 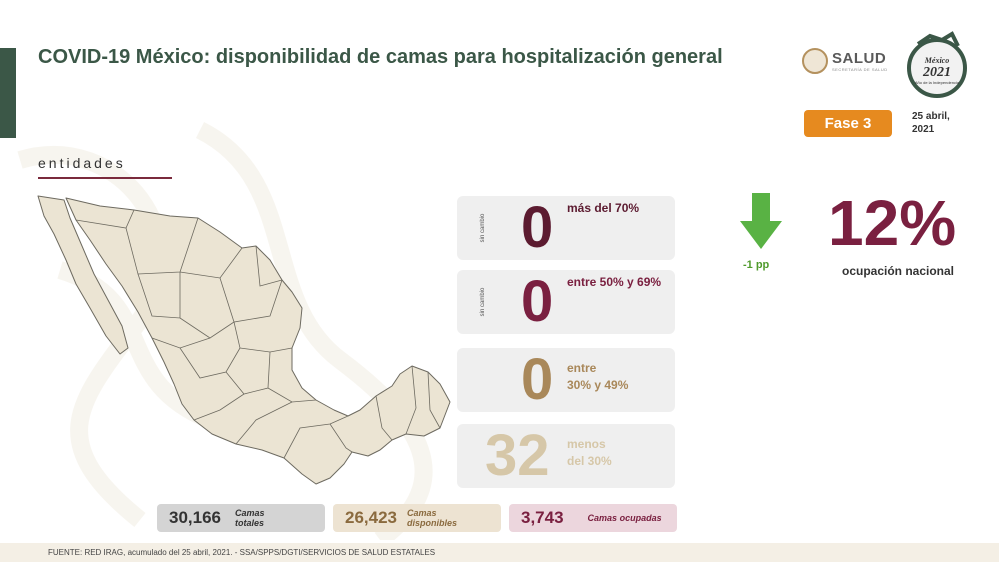 What do you see at coordinates (860, 69) in the screenshot?
I see `salud-logo-subtitle: SECRETARÍA DE SALUD` at bounding box center [860, 69].